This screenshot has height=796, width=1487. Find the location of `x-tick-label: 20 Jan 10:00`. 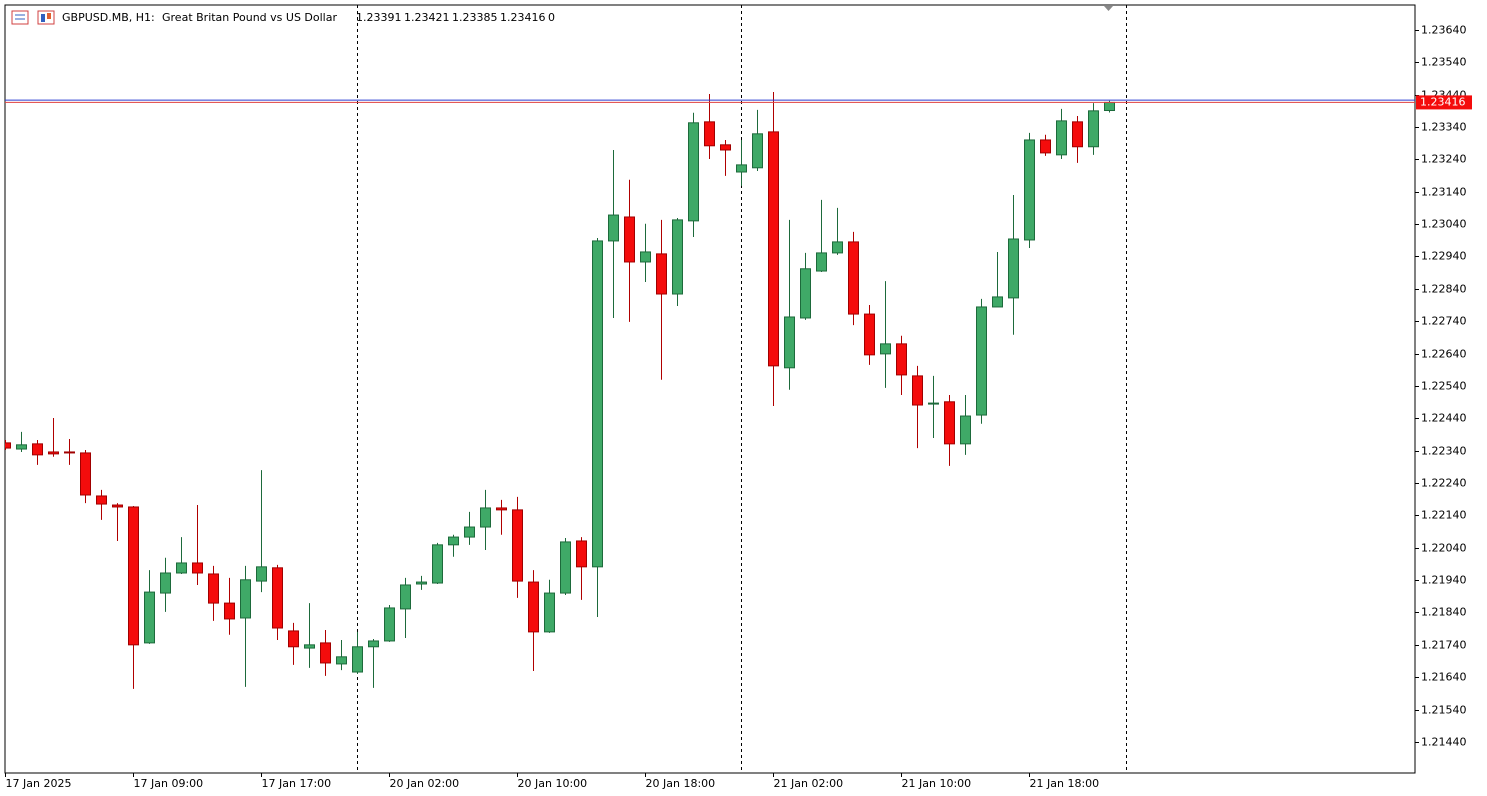

x-tick-label: 20 Jan 10:00 is located at coordinates (553, 783).